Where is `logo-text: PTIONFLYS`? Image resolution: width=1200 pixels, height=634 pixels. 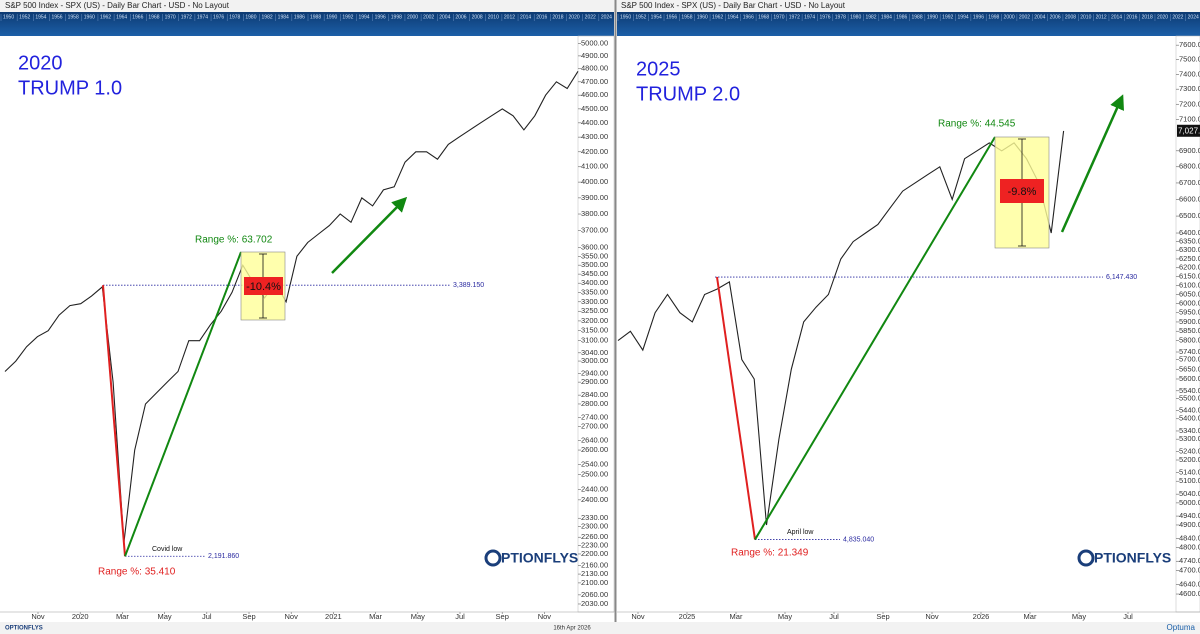 logo-text: PTIONFLYS is located at coordinates (539, 558).